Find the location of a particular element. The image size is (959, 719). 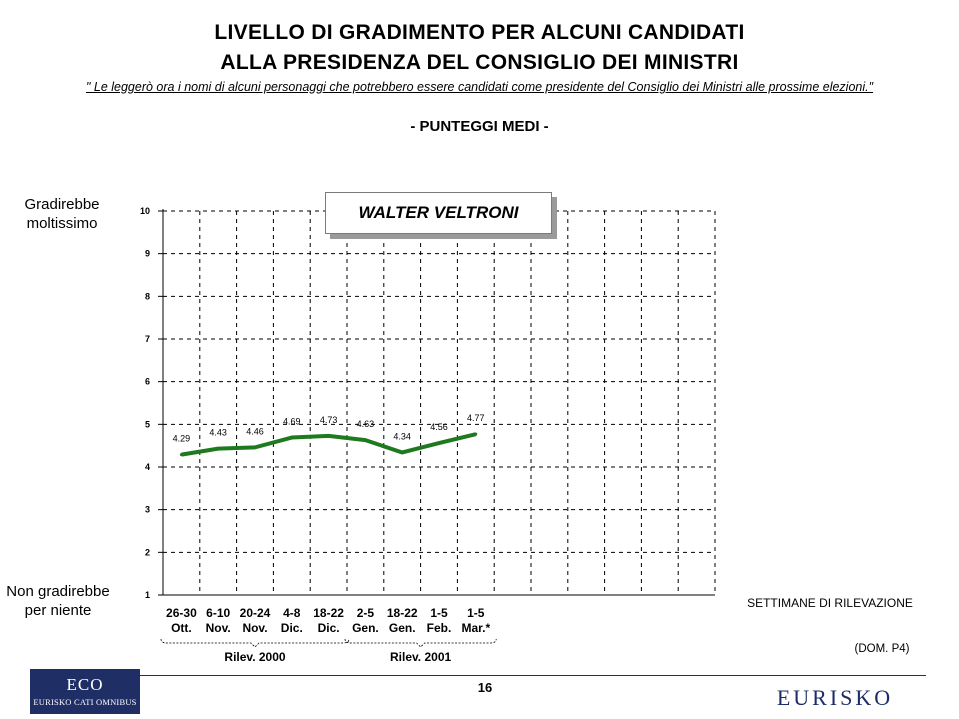

x-tick-label-bottom: Feb. is located at coordinates (439, 628).